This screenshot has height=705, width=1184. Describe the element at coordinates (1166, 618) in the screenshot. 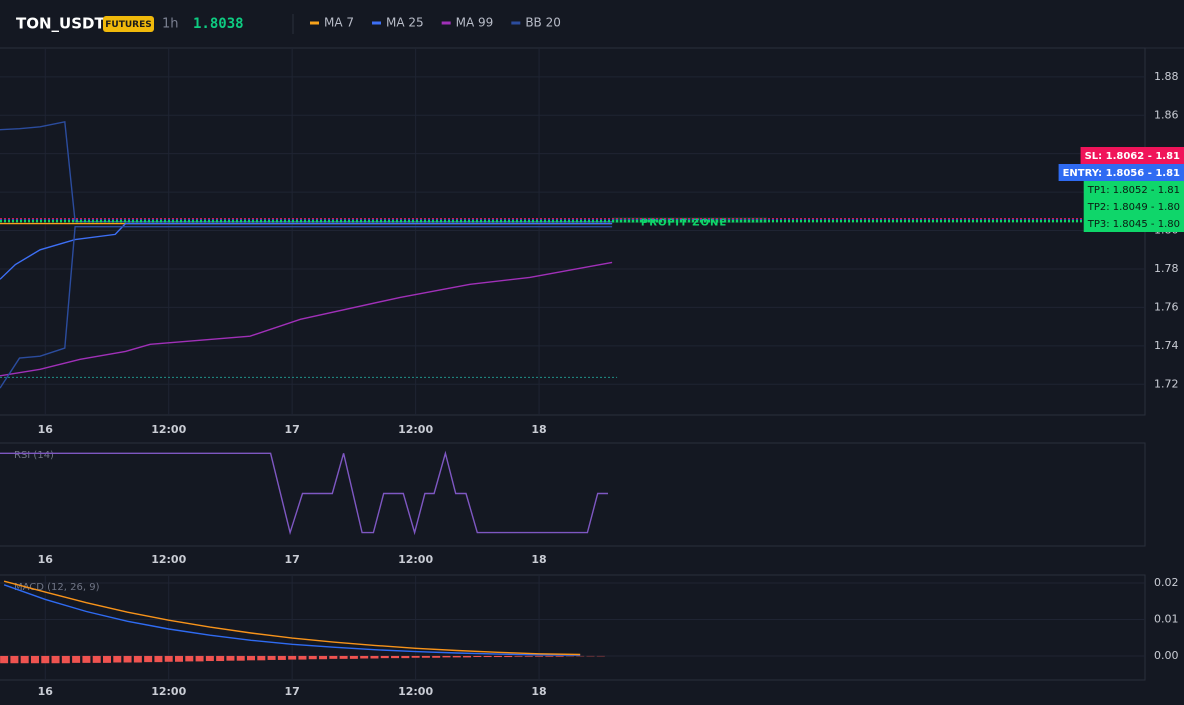

I see `y-tick-label: 0.01` at that location.